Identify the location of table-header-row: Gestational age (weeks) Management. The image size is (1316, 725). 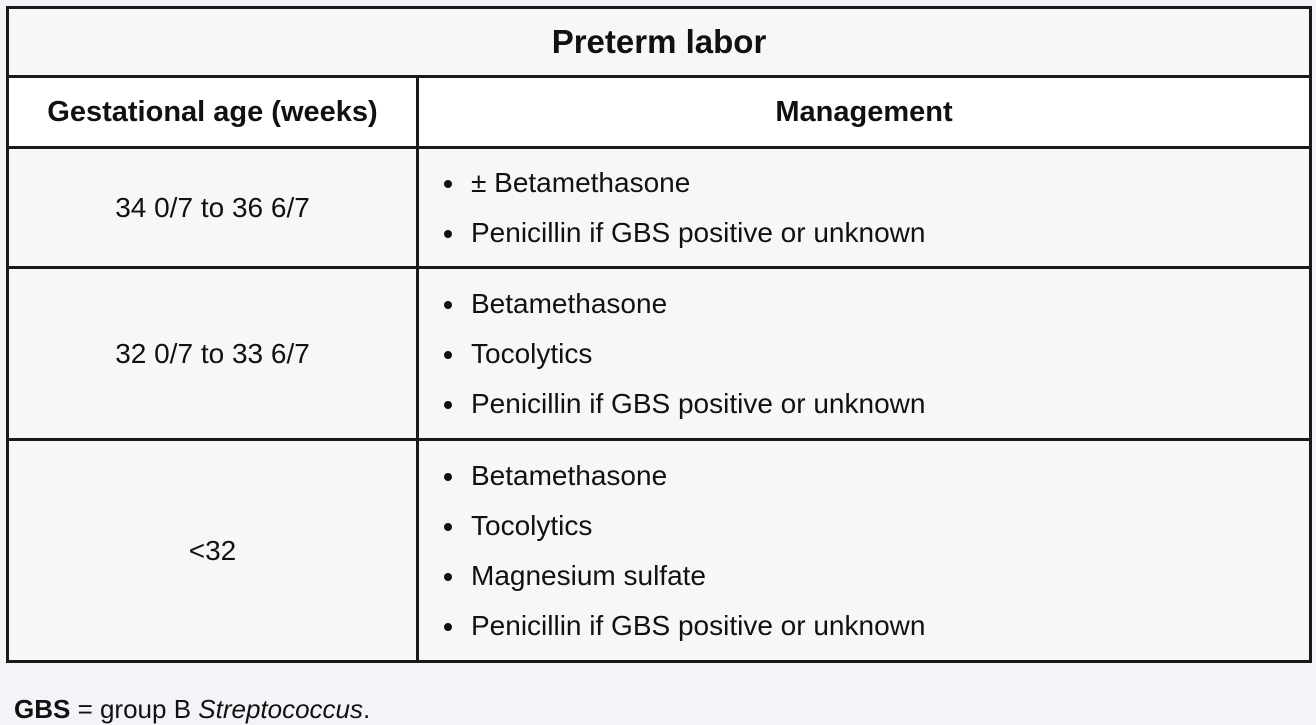
(659, 112).